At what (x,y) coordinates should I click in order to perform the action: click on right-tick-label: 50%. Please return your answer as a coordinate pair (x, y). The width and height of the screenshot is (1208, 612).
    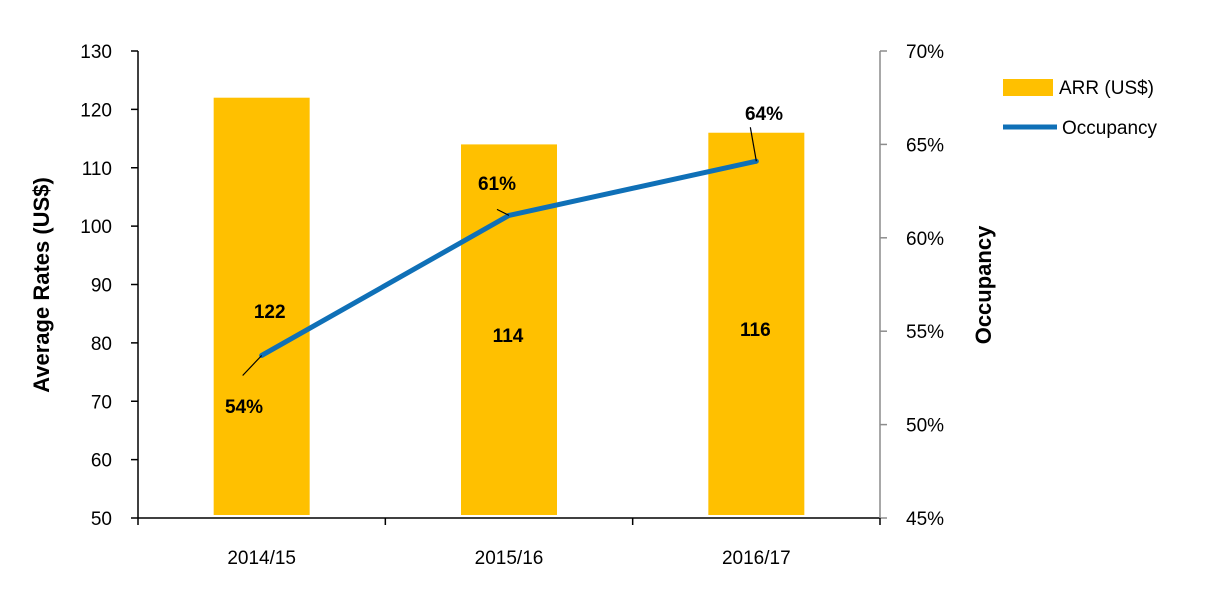
    Looking at the image, I should click on (925, 426).